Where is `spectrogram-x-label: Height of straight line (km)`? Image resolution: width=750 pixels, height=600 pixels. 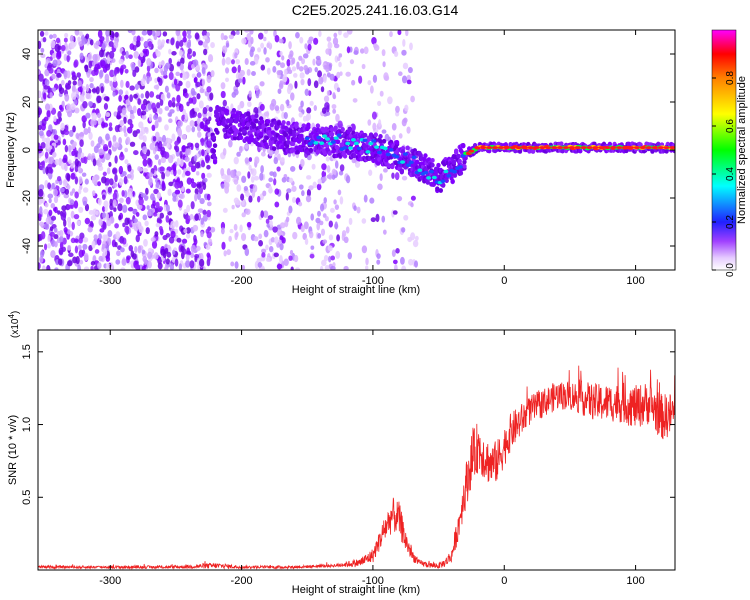 spectrogram-x-label: Height of straight line (km) is located at coordinates (356, 290).